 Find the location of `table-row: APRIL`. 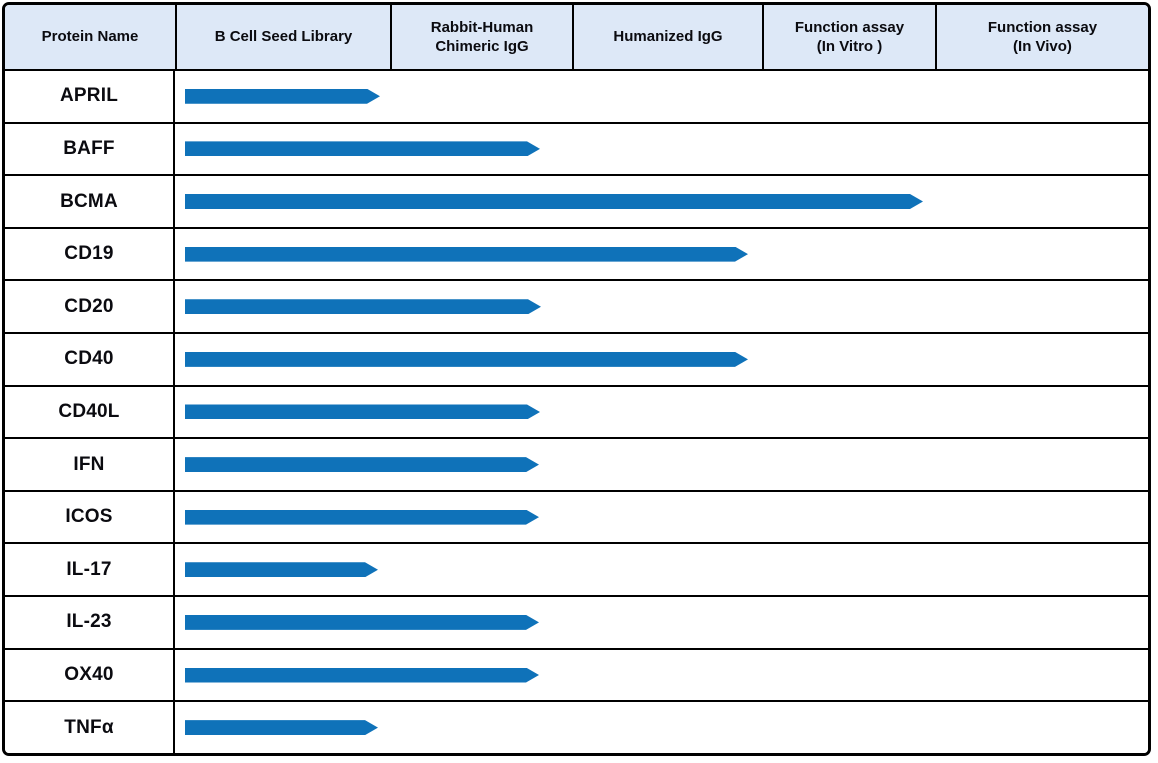

table-row: APRIL is located at coordinates (576, 96).